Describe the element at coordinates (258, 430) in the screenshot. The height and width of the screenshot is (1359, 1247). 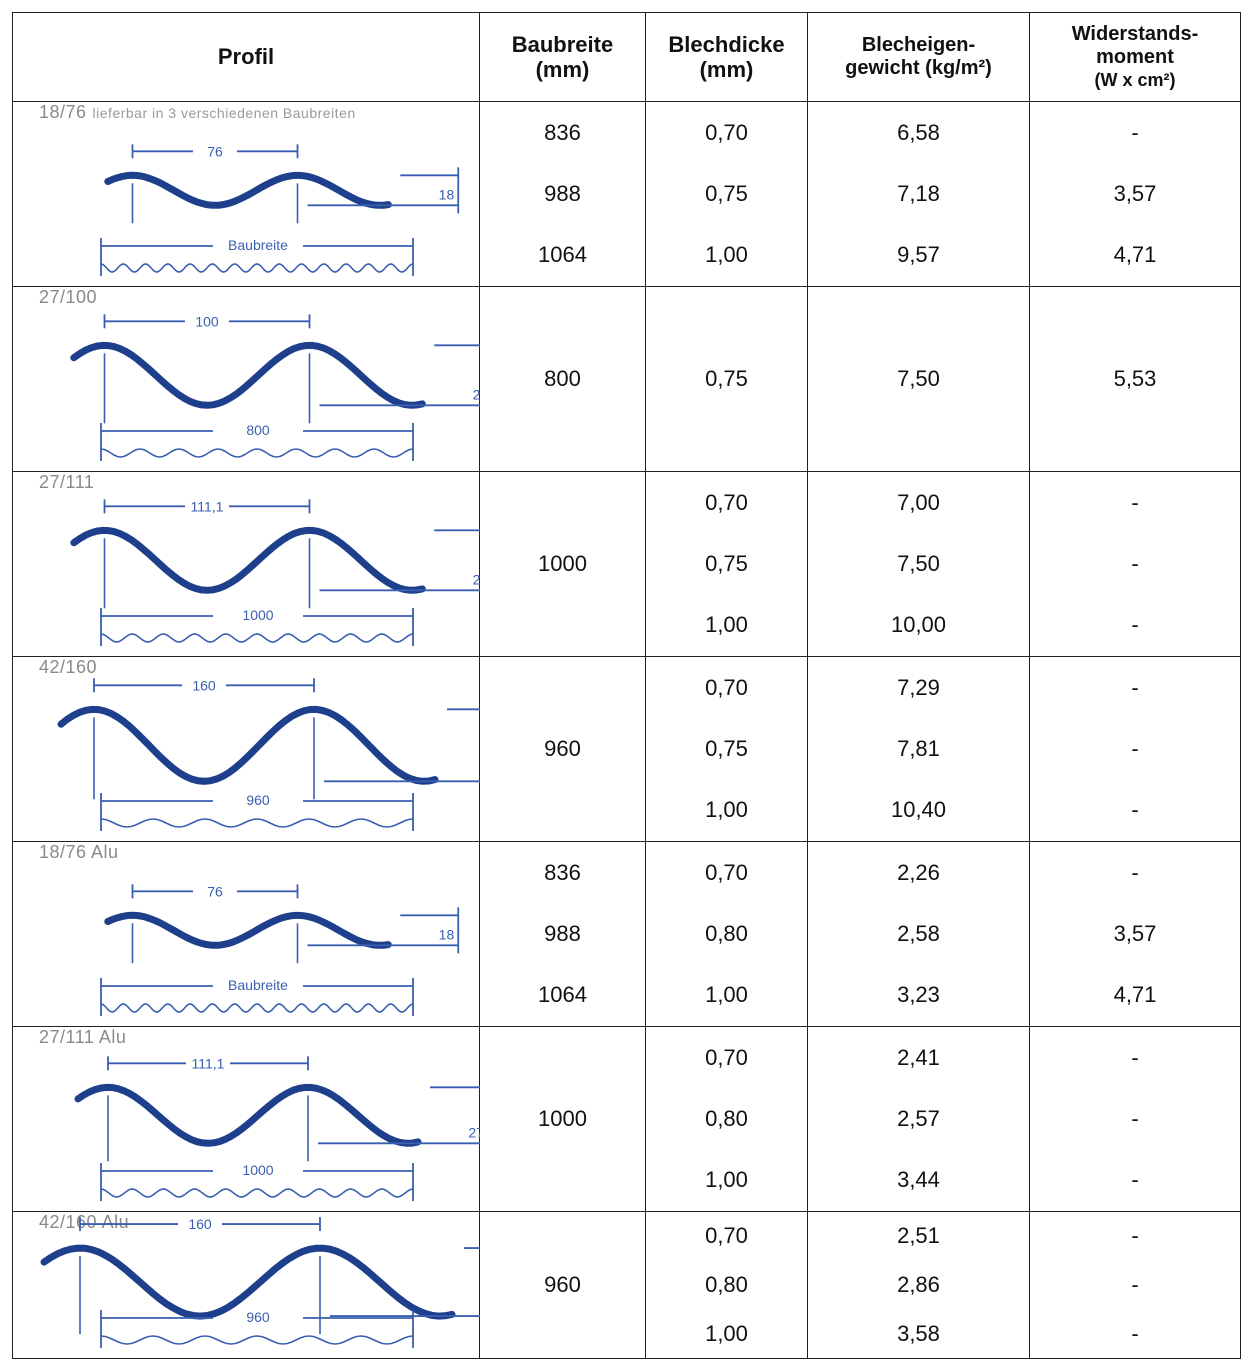
I see `dim-width-label: 800` at that location.